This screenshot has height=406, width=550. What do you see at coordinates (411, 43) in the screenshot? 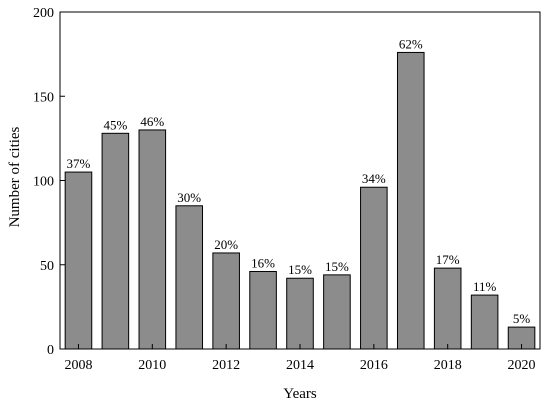
I see `data-label-2017: 62%` at bounding box center [411, 43].